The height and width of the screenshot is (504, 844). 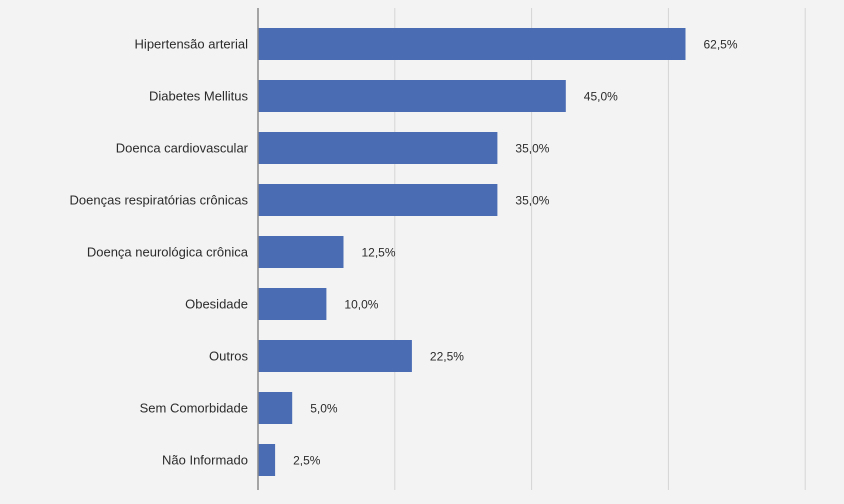 What do you see at coordinates (159, 200) in the screenshot?
I see `category-label: Doenças respiratórias crônicas` at bounding box center [159, 200].